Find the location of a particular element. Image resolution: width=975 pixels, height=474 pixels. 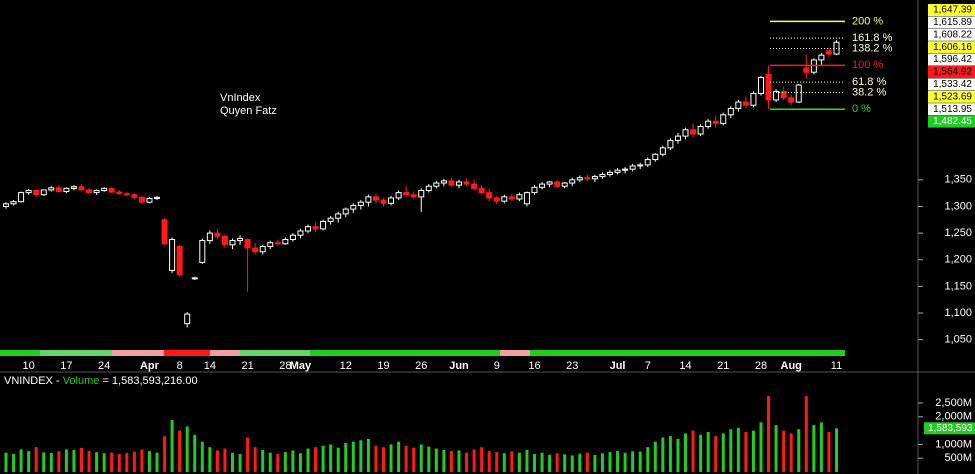

price-tag-label: 1,523.69 is located at coordinates (952, 96).